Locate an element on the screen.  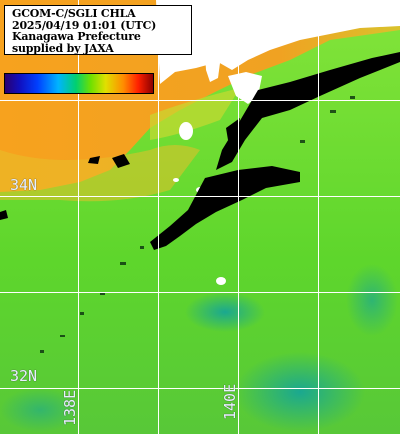
lon-label-138e: 138E is located at coordinates (70, 407).